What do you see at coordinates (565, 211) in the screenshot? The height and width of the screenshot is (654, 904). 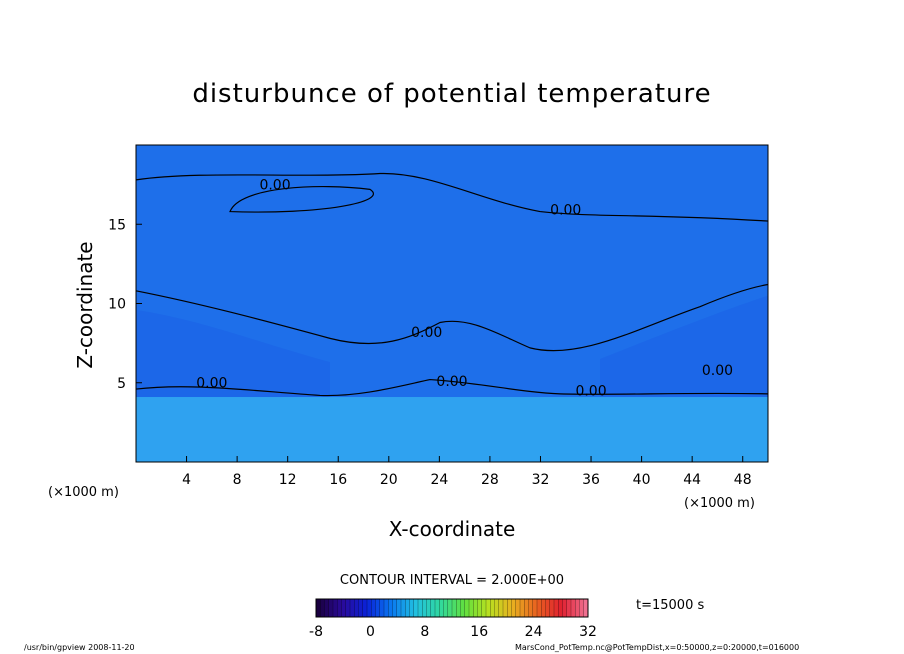 I see `contour-label-1: 0.00` at bounding box center [565, 211].